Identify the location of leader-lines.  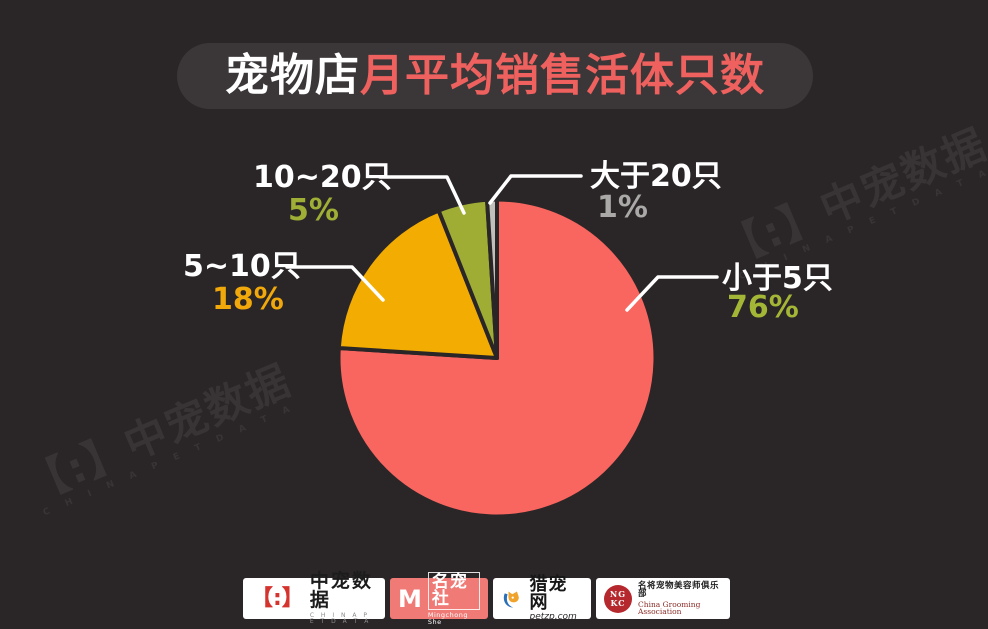
(502, 243).